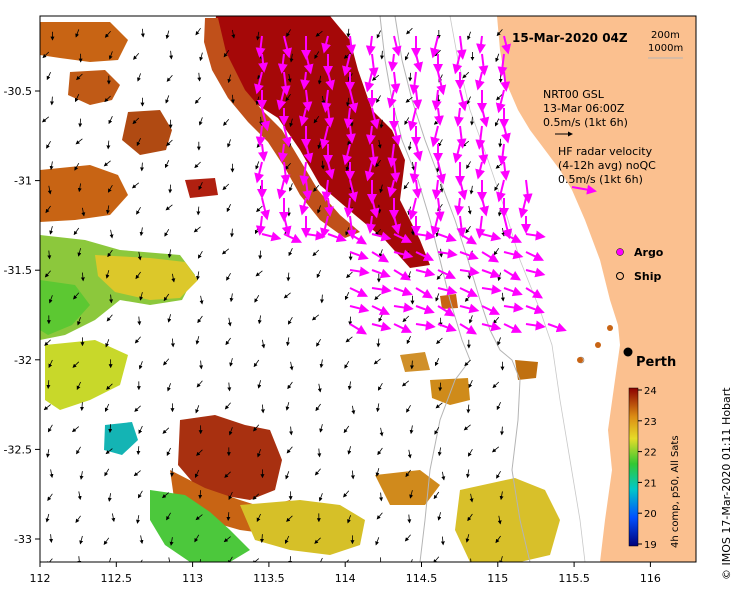 This screenshot has width=739, height=592. Describe the element at coordinates (18, 91) in the screenshot. I see `y-tick-label: -30.5` at that location.